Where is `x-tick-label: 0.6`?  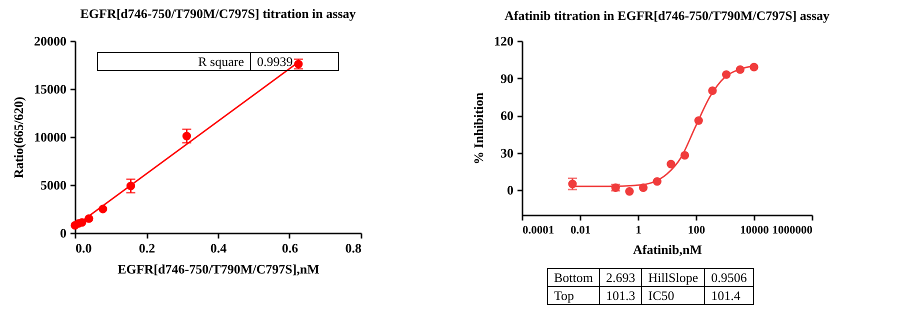
x-tick-label: 0.6 is located at coordinates (290, 248).